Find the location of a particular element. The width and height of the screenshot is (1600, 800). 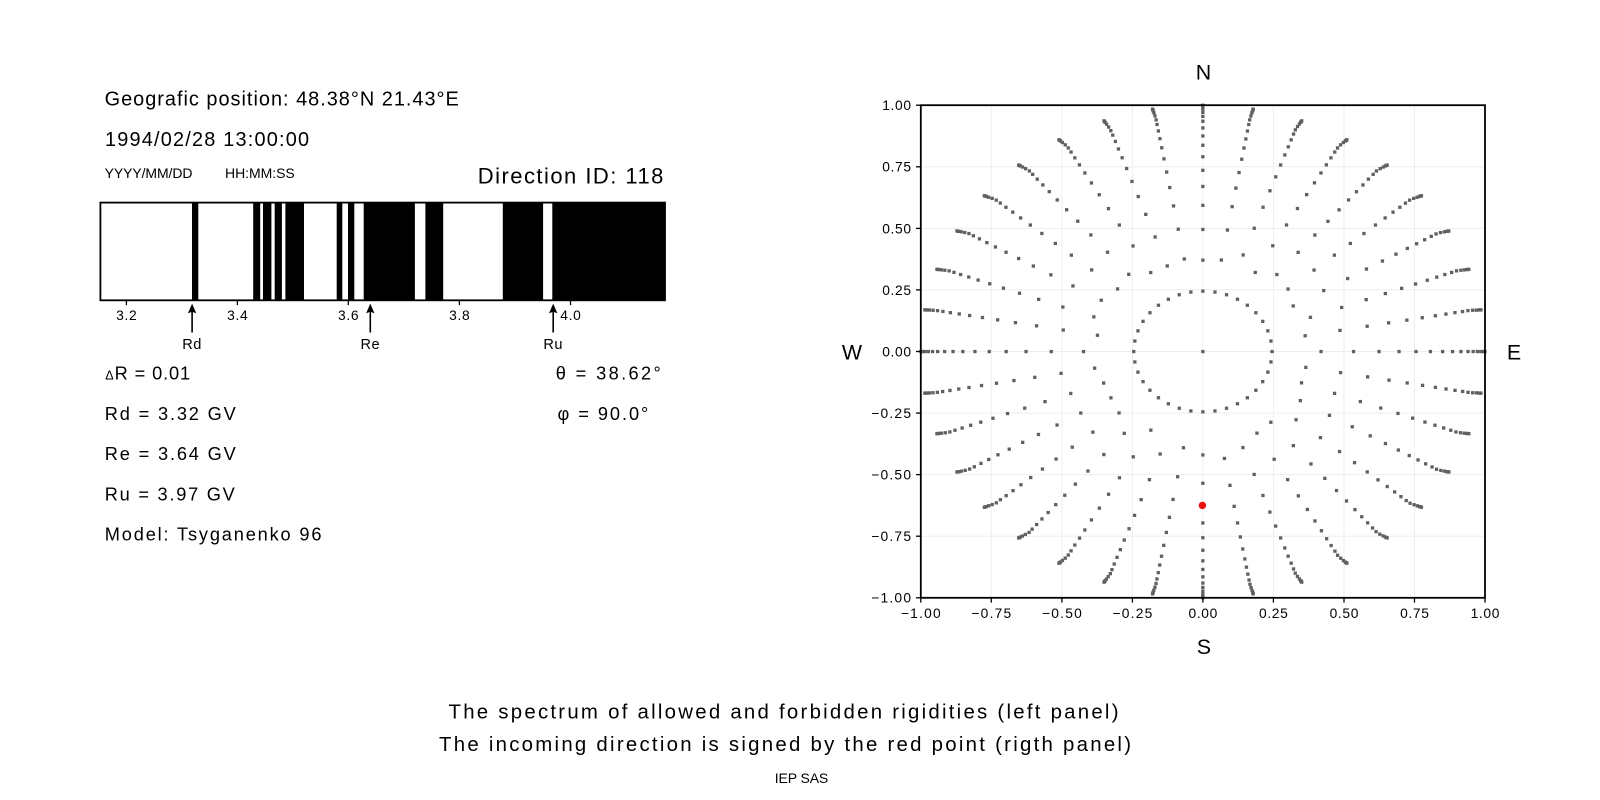

svg-text: IEP SAS is located at coordinates (802, 778).